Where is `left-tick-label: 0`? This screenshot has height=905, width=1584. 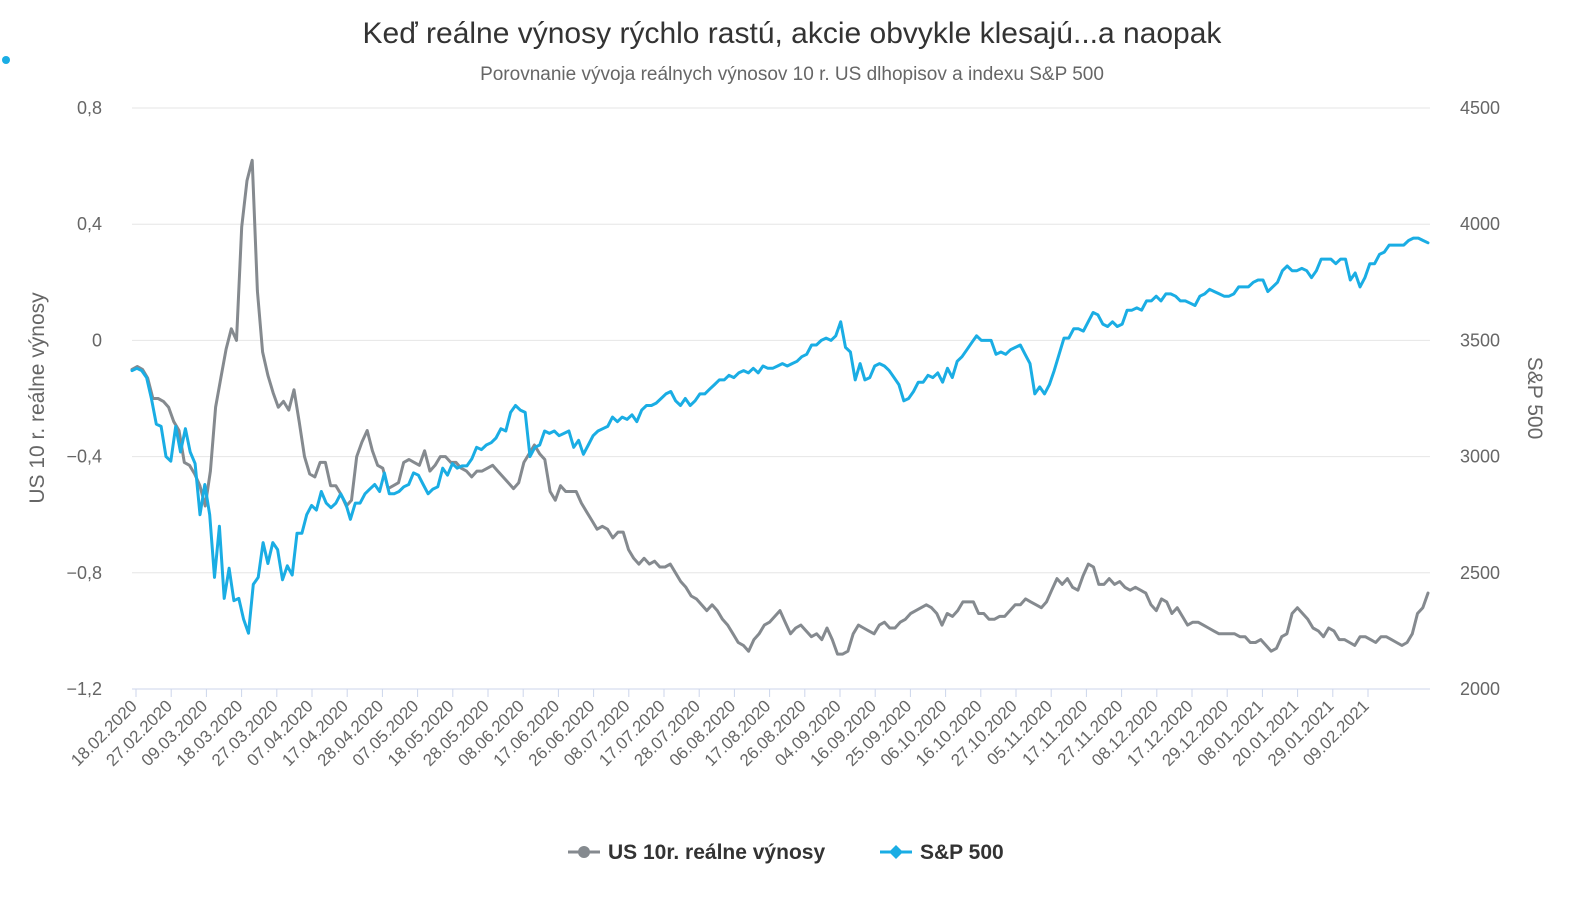 left-tick-label: 0 is located at coordinates (97, 340).